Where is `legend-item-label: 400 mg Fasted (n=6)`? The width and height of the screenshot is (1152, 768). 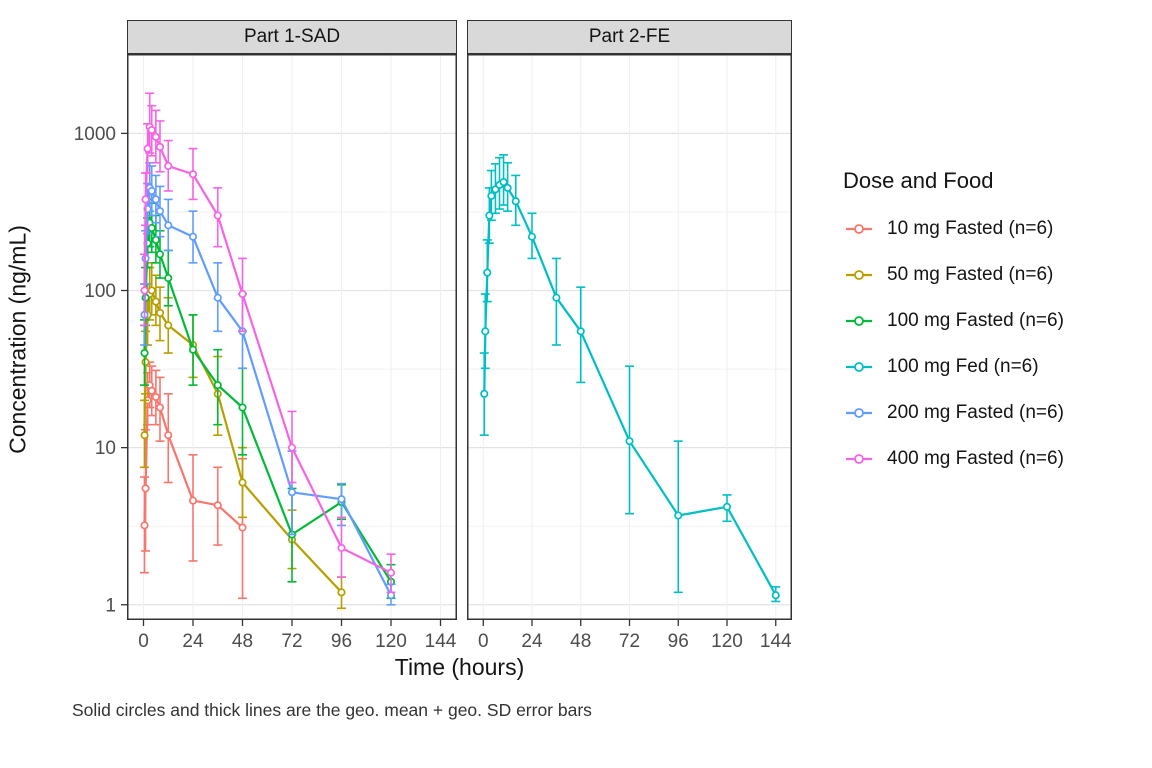
legend-item-label: 400 mg Fasted (n=6) is located at coordinates (975, 458).